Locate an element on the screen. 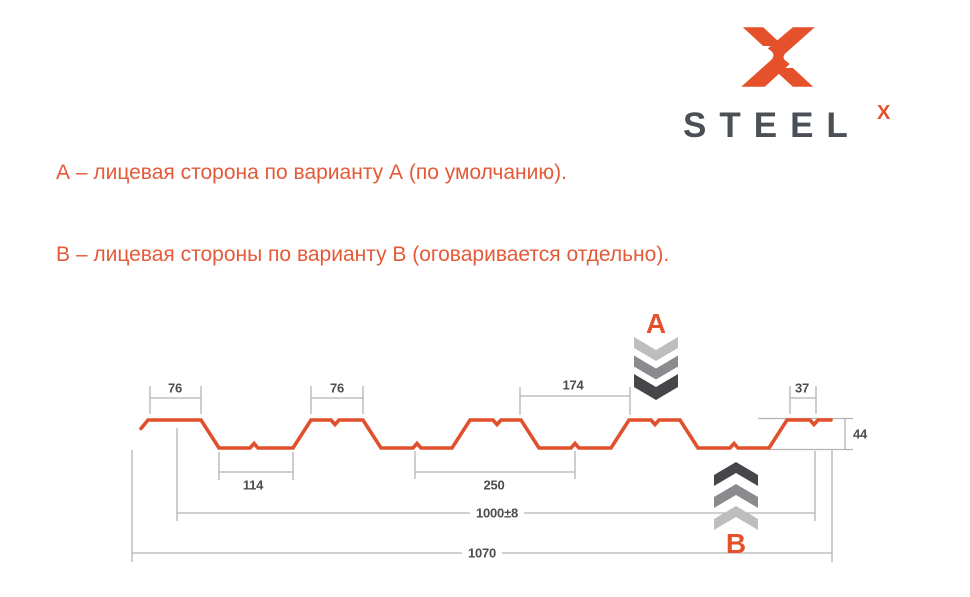  dim-valley-lines is located at coordinates (256, 466).